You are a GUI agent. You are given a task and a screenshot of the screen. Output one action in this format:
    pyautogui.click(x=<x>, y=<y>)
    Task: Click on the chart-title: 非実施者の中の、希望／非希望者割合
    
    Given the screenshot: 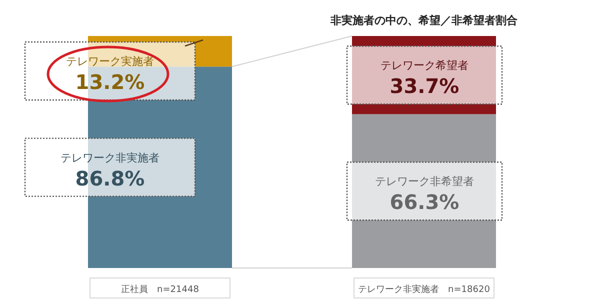 What is the action you would take?
    pyautogui.click(x=424, y=20)
    